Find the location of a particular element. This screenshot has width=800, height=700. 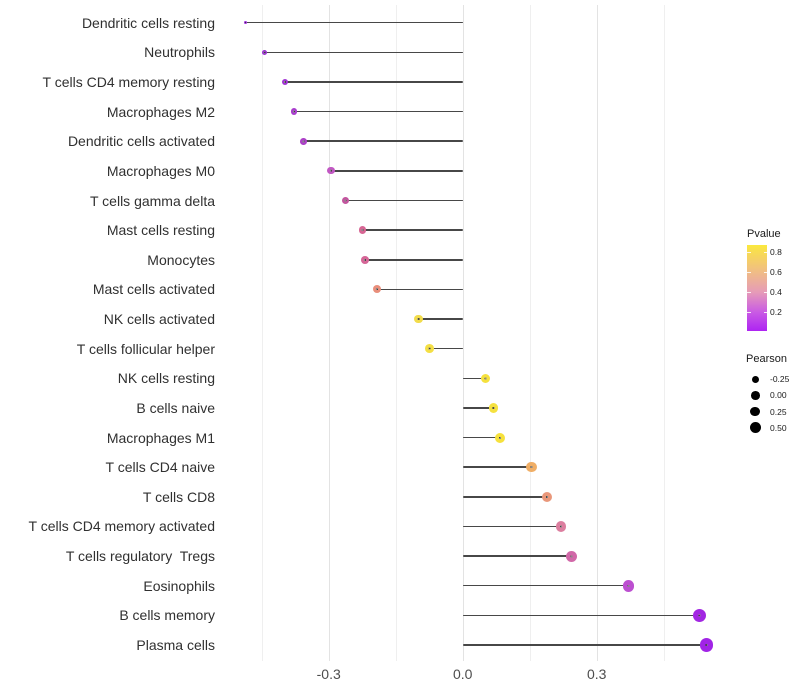

colorbar-tick-label: 0.2 is located at coordinates (776, 311).